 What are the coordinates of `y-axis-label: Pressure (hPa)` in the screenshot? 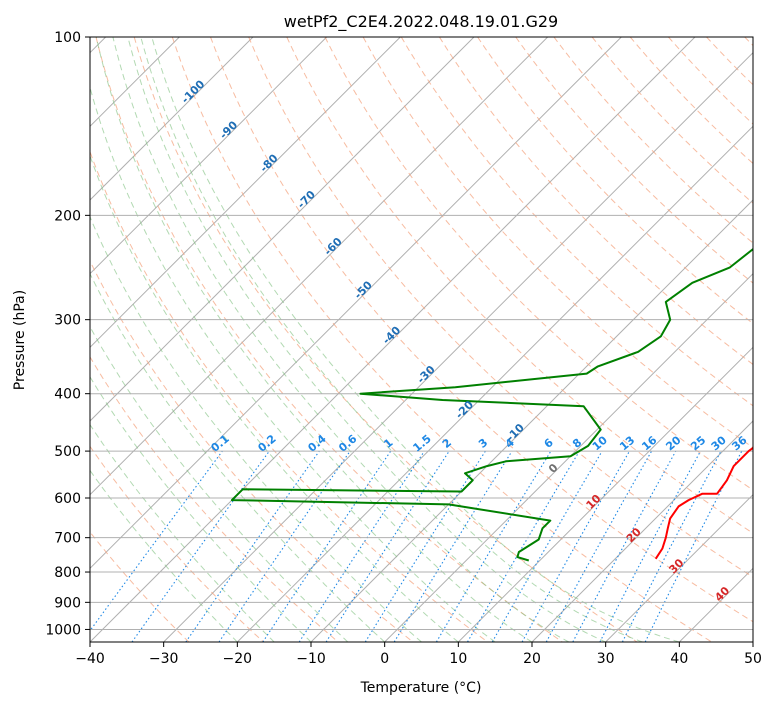 It's located at (20, 340).